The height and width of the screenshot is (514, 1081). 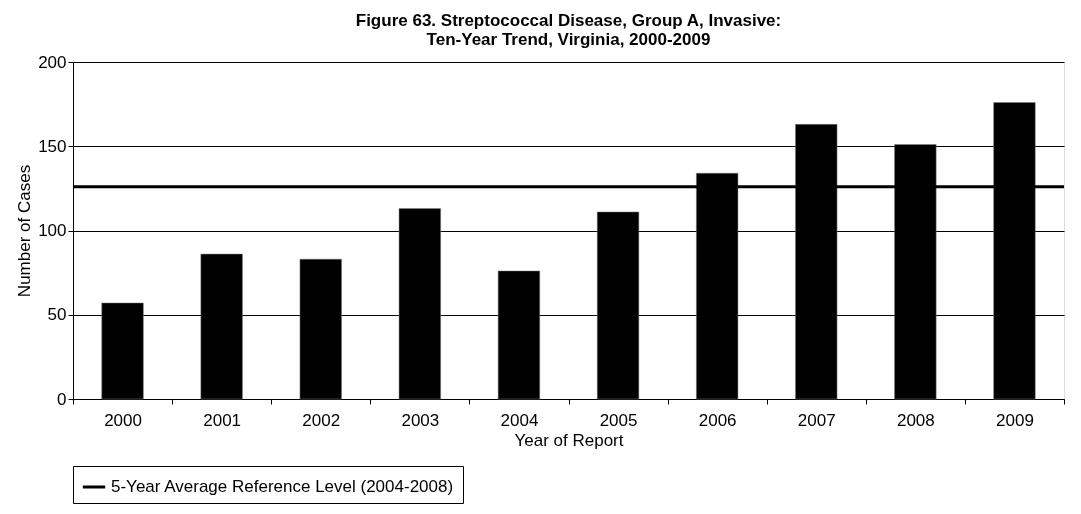 What do you see at coordinates (57, 315) in the screenshot?
I see `y-tick-label: 50` at bounding box center [57, 315].